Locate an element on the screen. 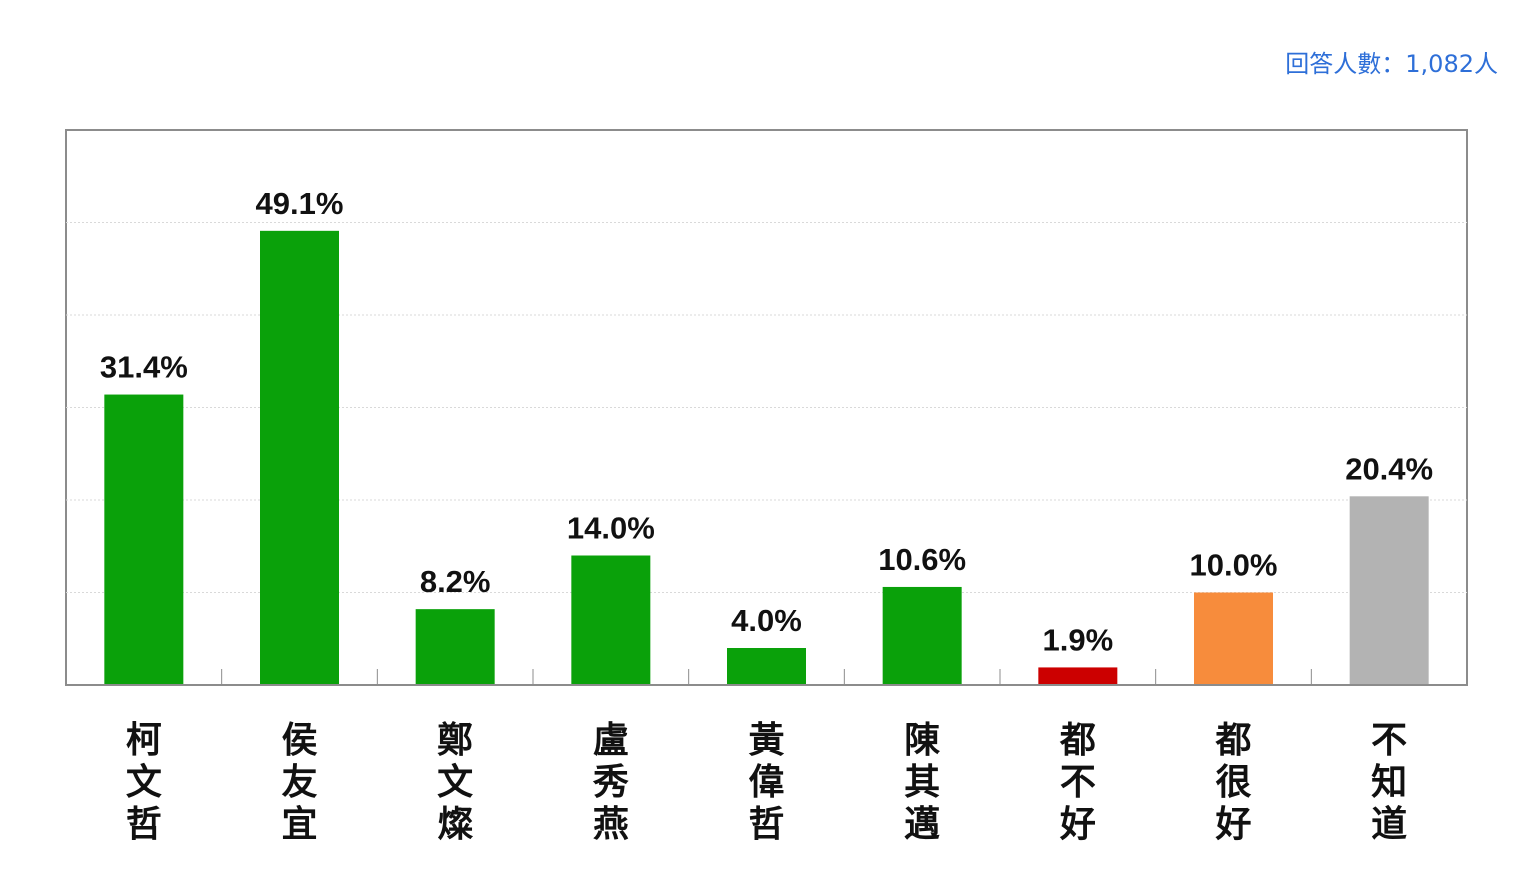  bar-value-label: 31.4% is located at coordinates (144, 367).